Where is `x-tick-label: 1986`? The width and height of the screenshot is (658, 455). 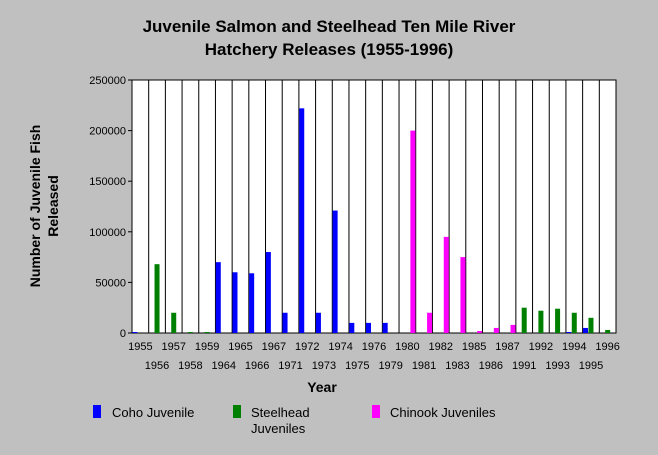
x-tick-label: 1986 is located at coordinates (491, 366).